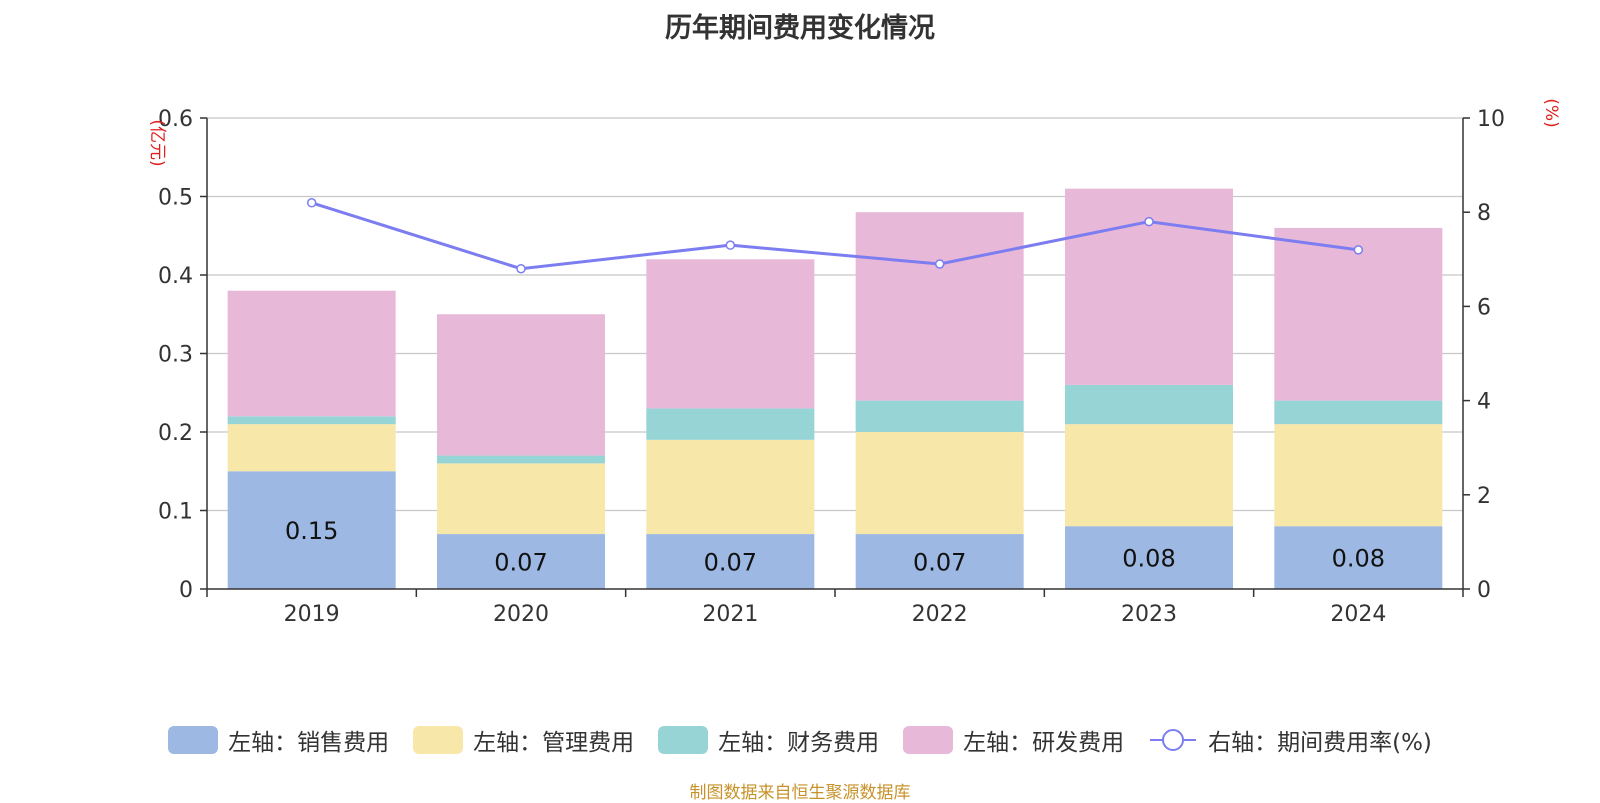  Describe the element at coordinates (193, 740) in the screenshot. I see `legend-swatch-sales` at that location.